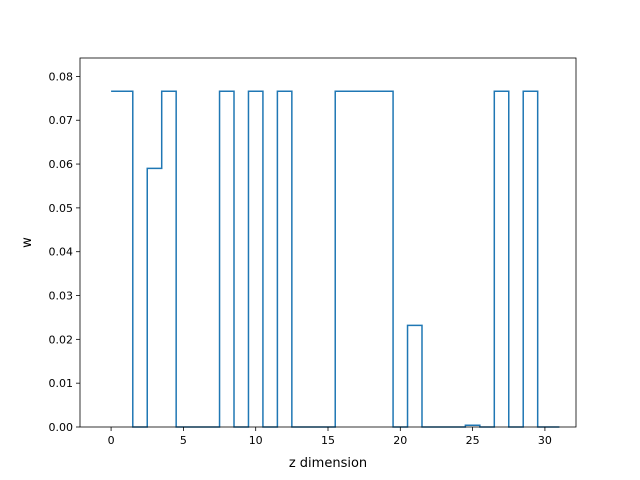  I want to click on x-axis-ticks: 0 5 10 15 20 25 30, so click(330, 437).